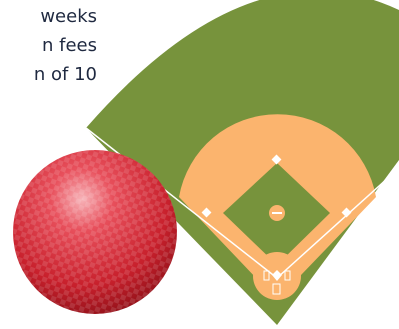 The height and width of the screenshot is (329, 399). I want to click on third-base, so click(206, 212).